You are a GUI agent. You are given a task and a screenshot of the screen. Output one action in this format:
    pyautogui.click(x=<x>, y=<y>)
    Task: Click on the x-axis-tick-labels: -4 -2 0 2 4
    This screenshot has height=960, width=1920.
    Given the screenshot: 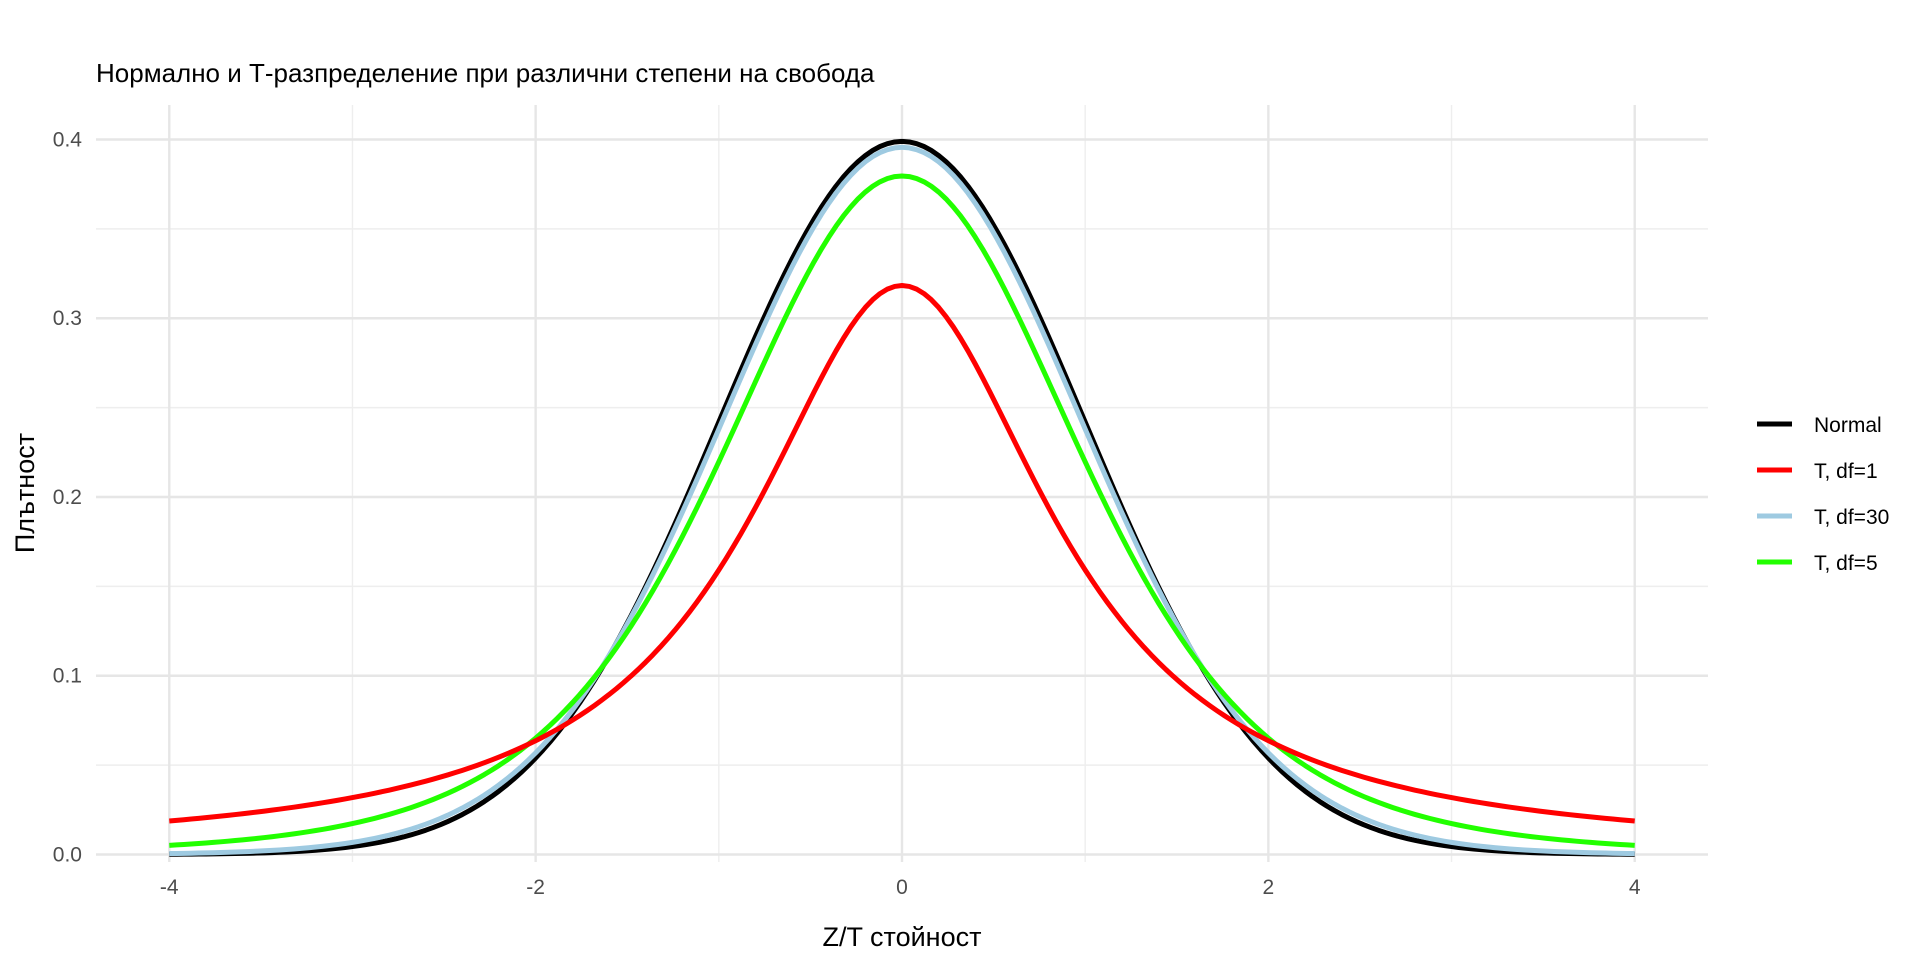 What is the action you would take?
    pyautogui.click(x=900, y=887)
    